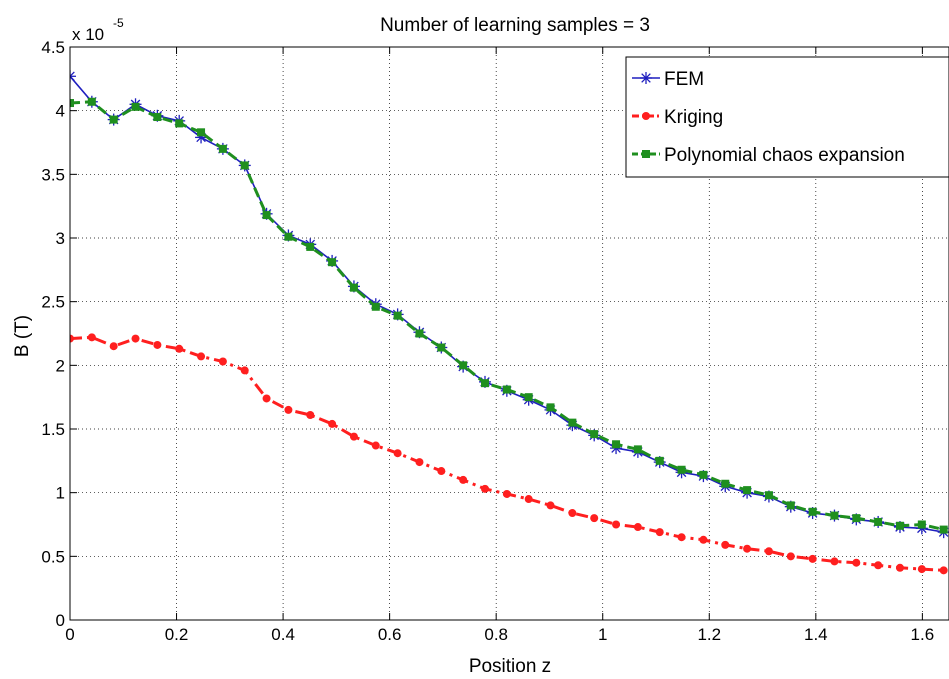 The height and width of the screenshot is (679, 949). Describe the element at coordinates (784, 155) in the screenshot. I see `legend-label: Polynomial chaos expansion` at that location.